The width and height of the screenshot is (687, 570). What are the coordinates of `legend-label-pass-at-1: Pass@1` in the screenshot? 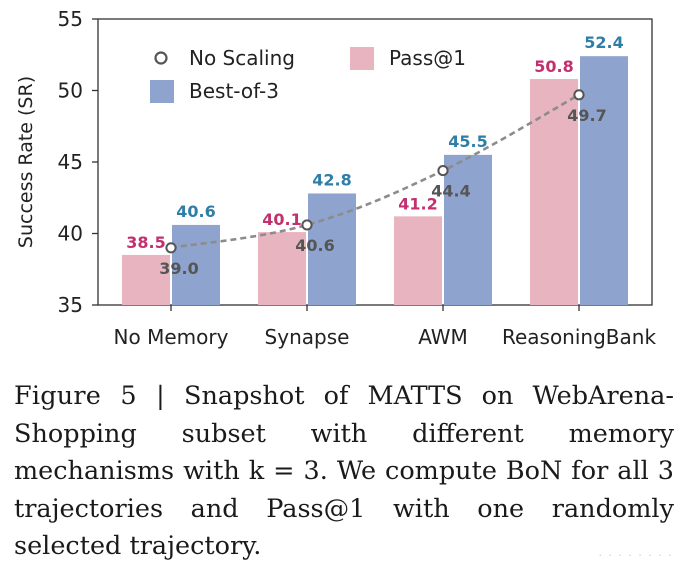 It's located at (427, 58).